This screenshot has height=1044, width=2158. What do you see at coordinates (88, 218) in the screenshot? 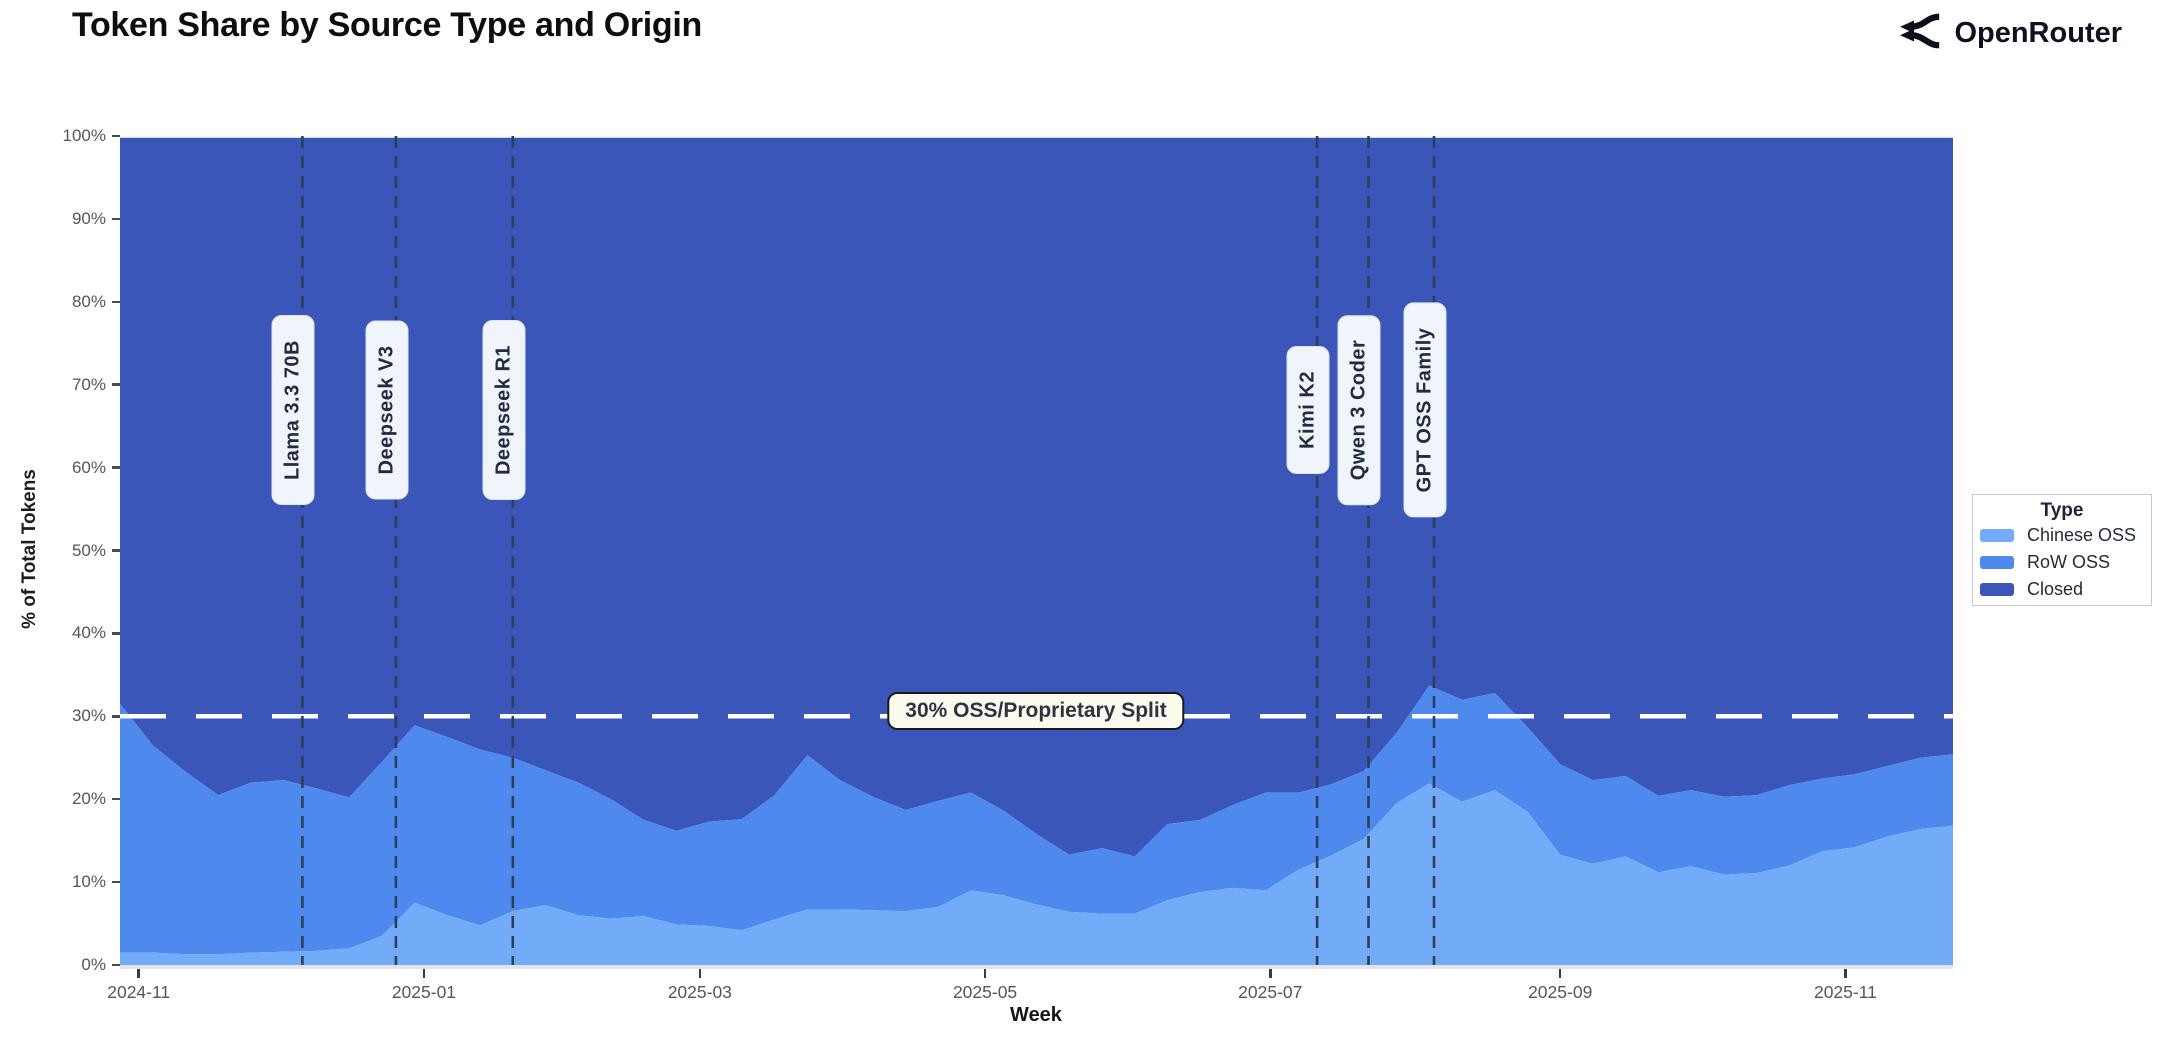
I see `y-tick-label: 90%` at bounding box center [88, 218].